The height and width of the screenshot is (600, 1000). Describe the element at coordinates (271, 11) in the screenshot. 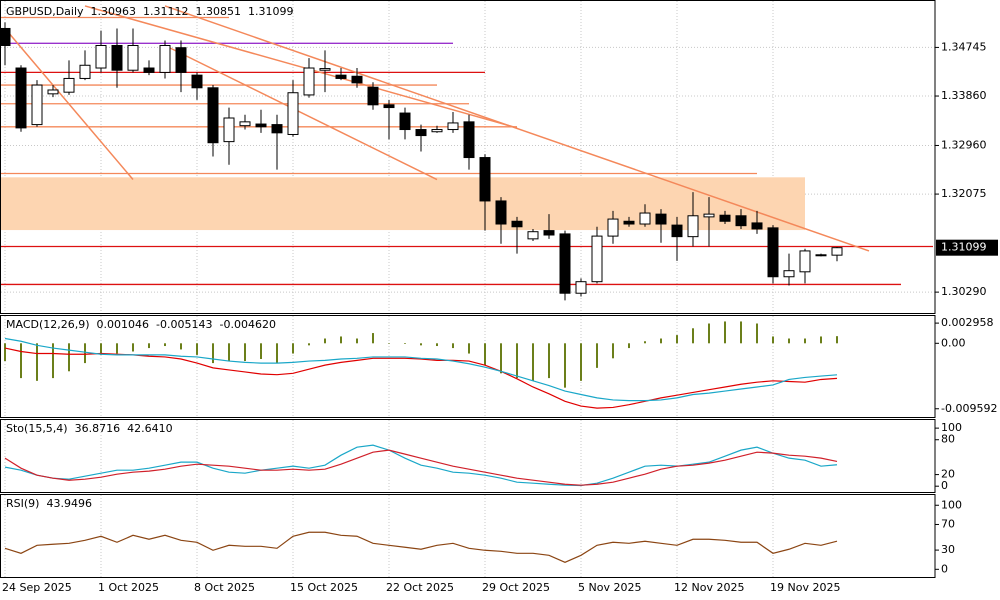

I see `header-value: 1.31099` at that location.